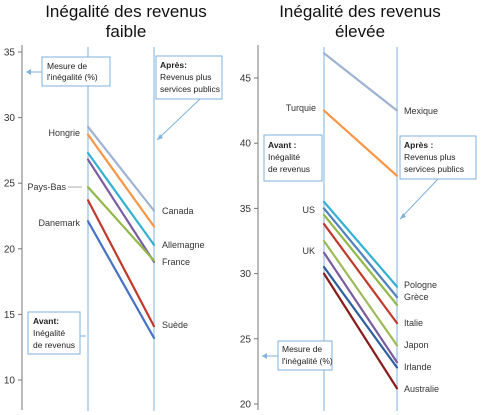 This screenshot has height=415, width=485. Describe the element at coordinates (308, 210) in the screenshot. I see `right-label-us: US` at that location.